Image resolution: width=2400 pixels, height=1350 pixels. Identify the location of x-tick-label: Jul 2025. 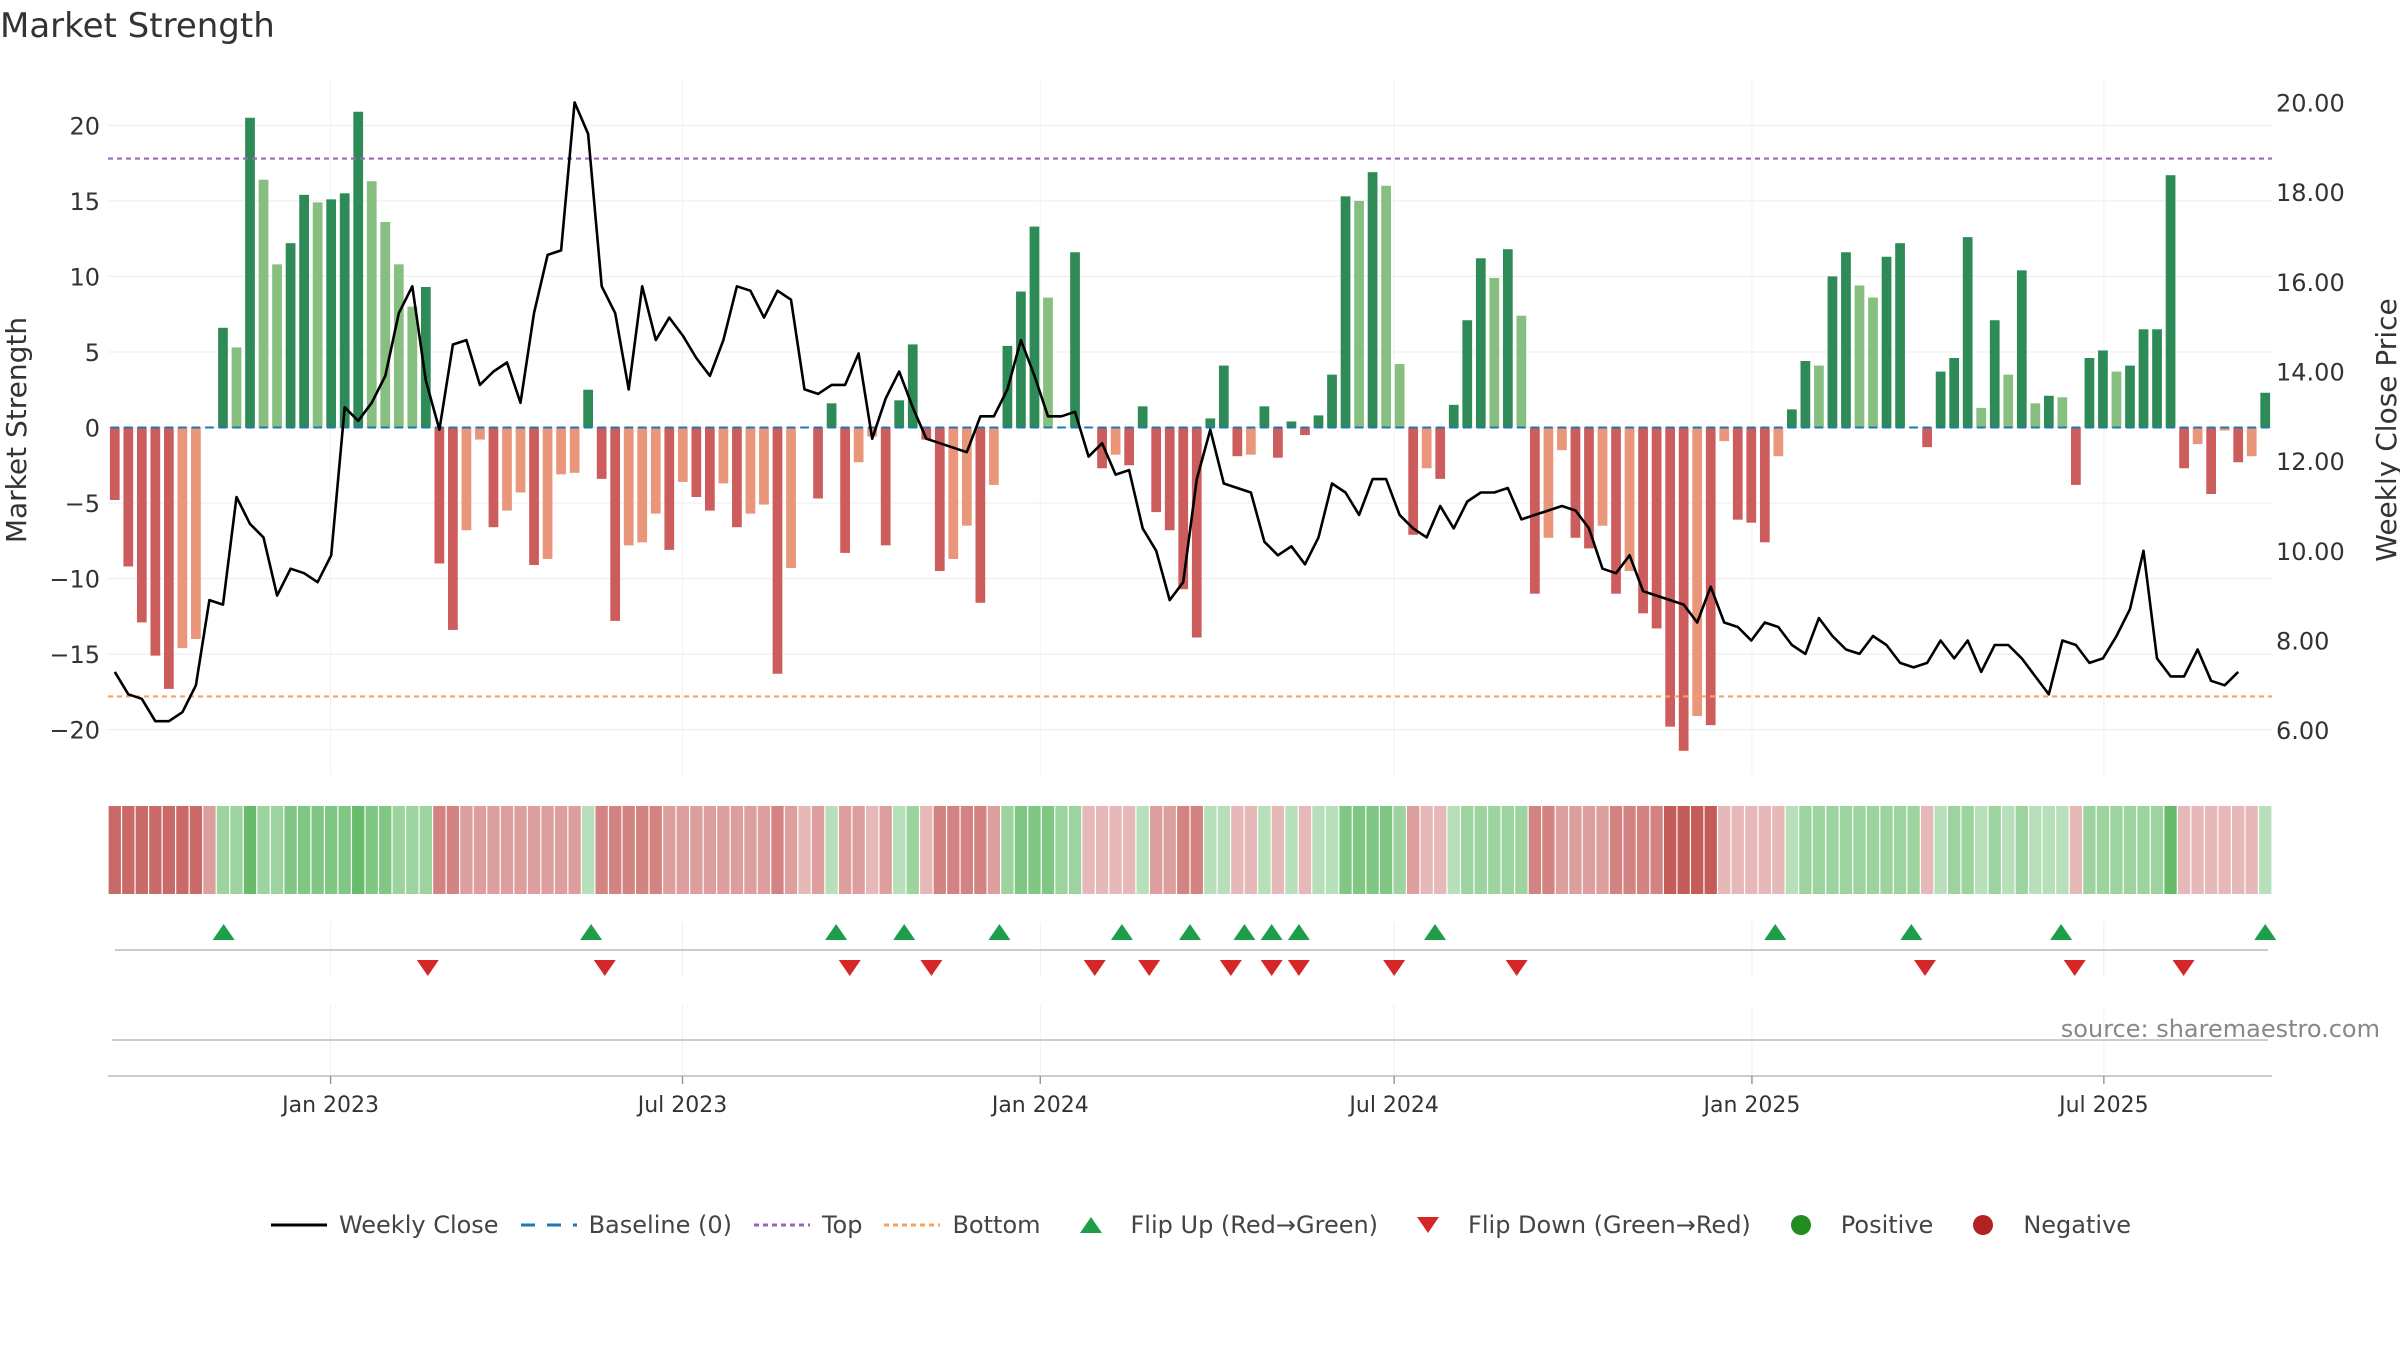
(2103, 1105).